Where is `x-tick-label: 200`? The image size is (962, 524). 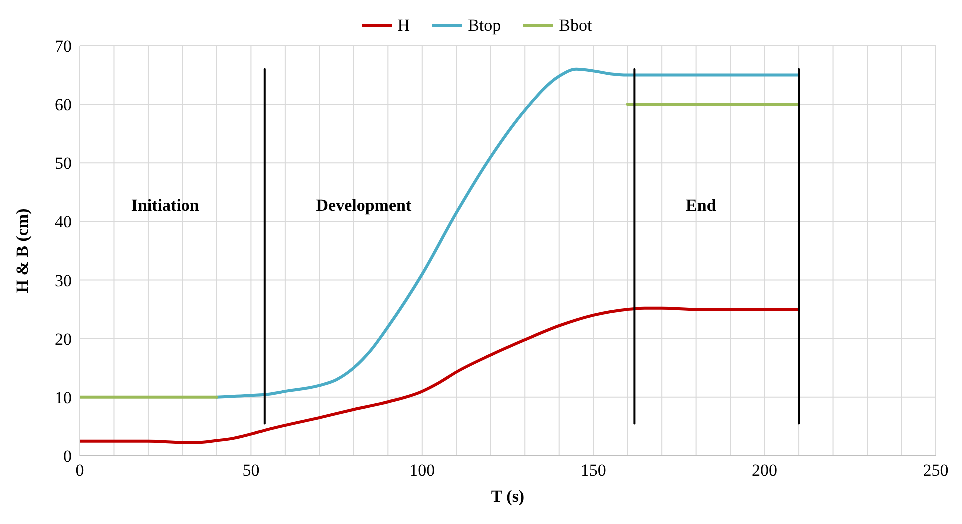 x-tick-label: 200 is located at coordinates (765, 470).